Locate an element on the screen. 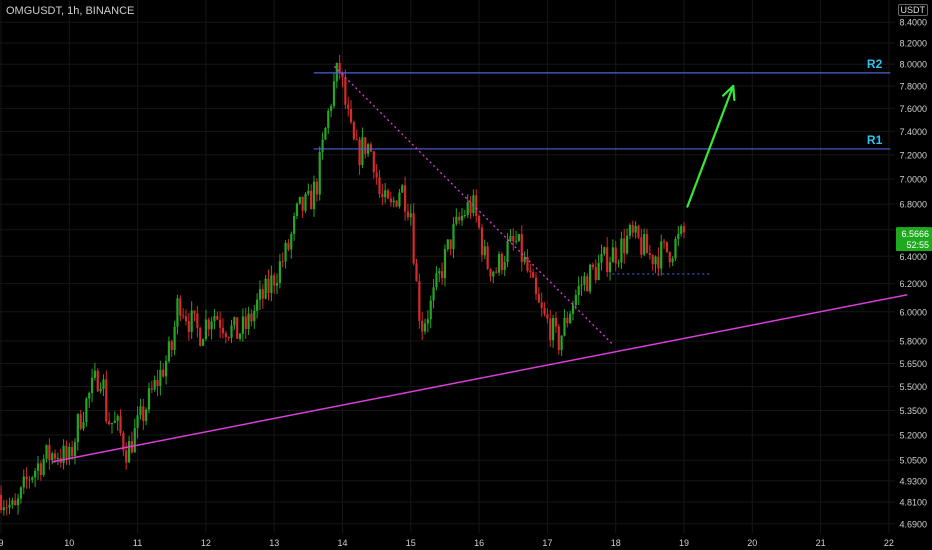 The width and height of the screenshot is (932, 550). x-tick-label: 11 is located at coordinates (137, 543).